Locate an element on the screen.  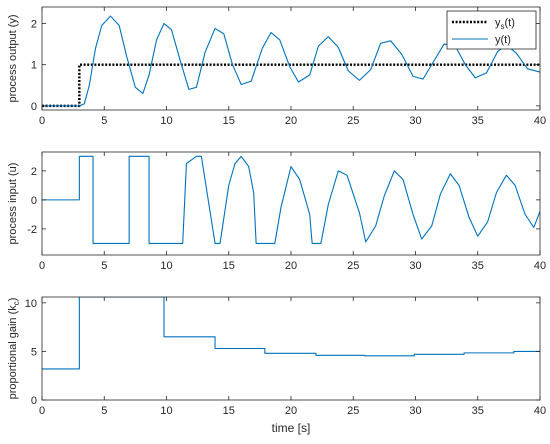
legend: ys(t) y(t) is located at coordinates (491, 30).